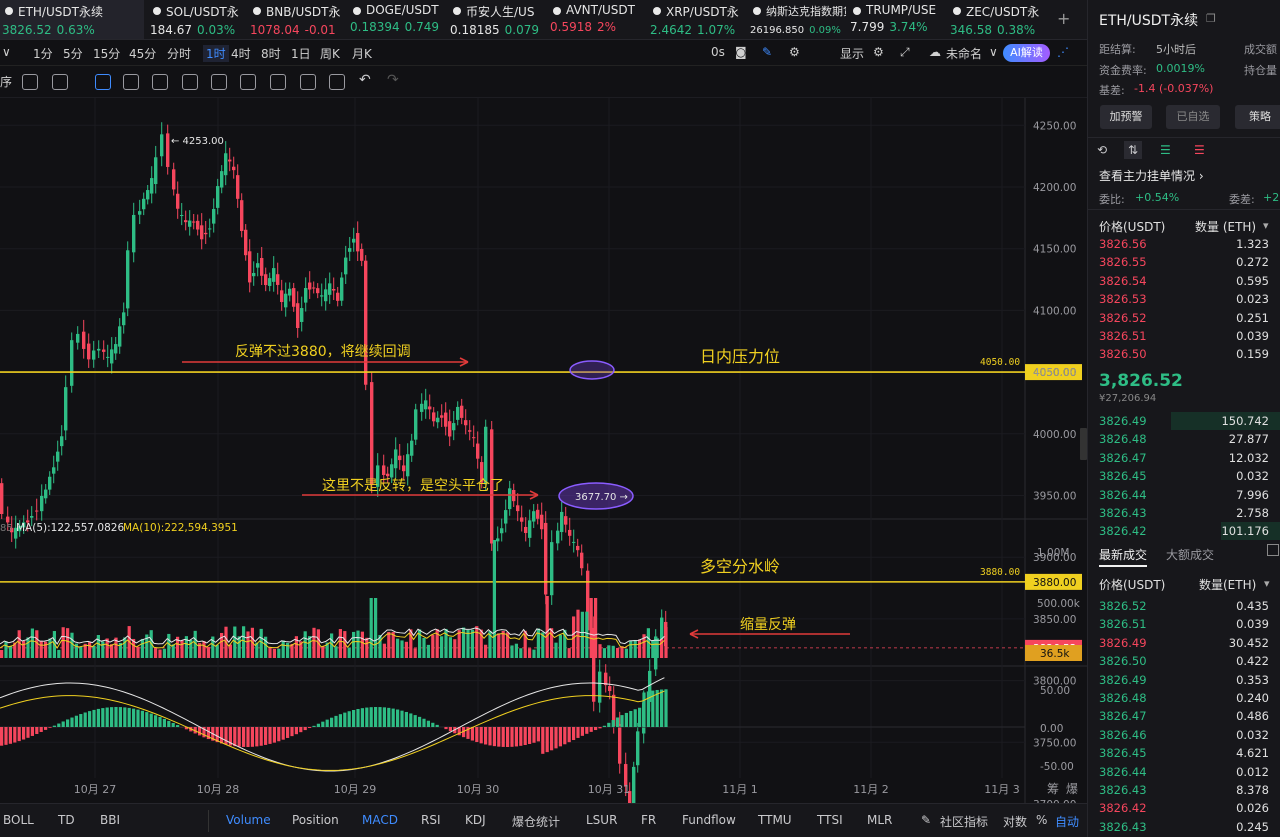 Image resolution: width=1280 pixels, height=837 pixels. What do you see at coordinates (18, 820) in the screenshot?
I see `indicator-boll: BOLL` at bounding box center [18, 820].